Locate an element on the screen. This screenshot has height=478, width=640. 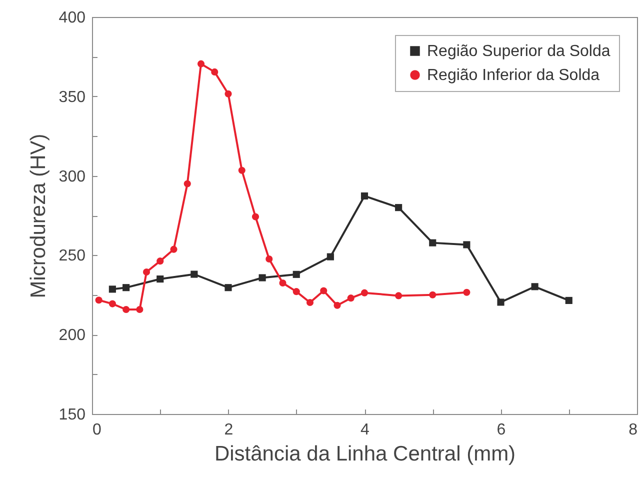
x-tick-label: 4 is located at coordinates (365, 430).